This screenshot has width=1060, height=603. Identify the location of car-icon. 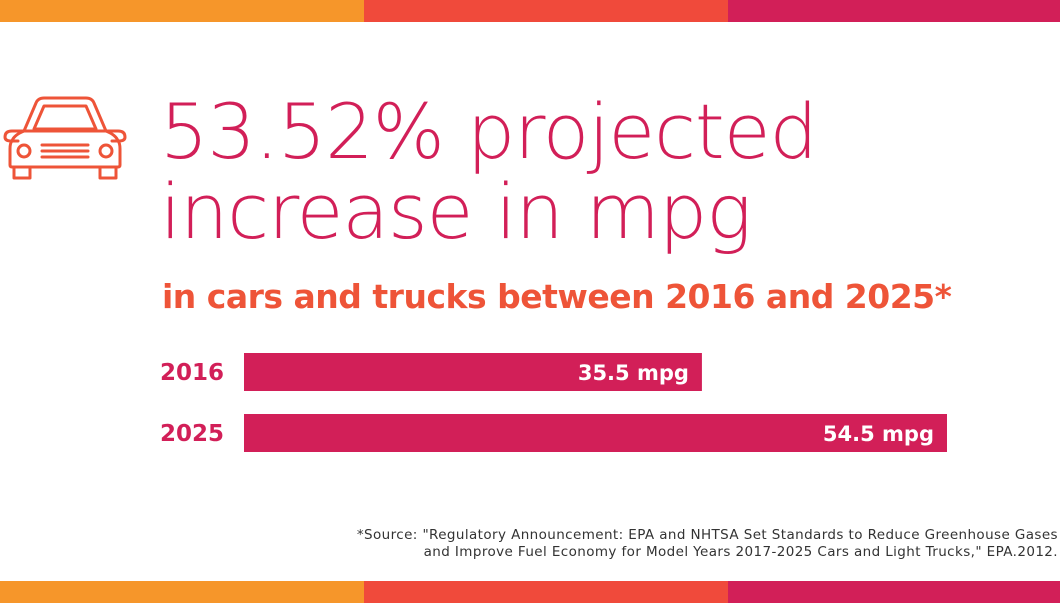
(65, 138).